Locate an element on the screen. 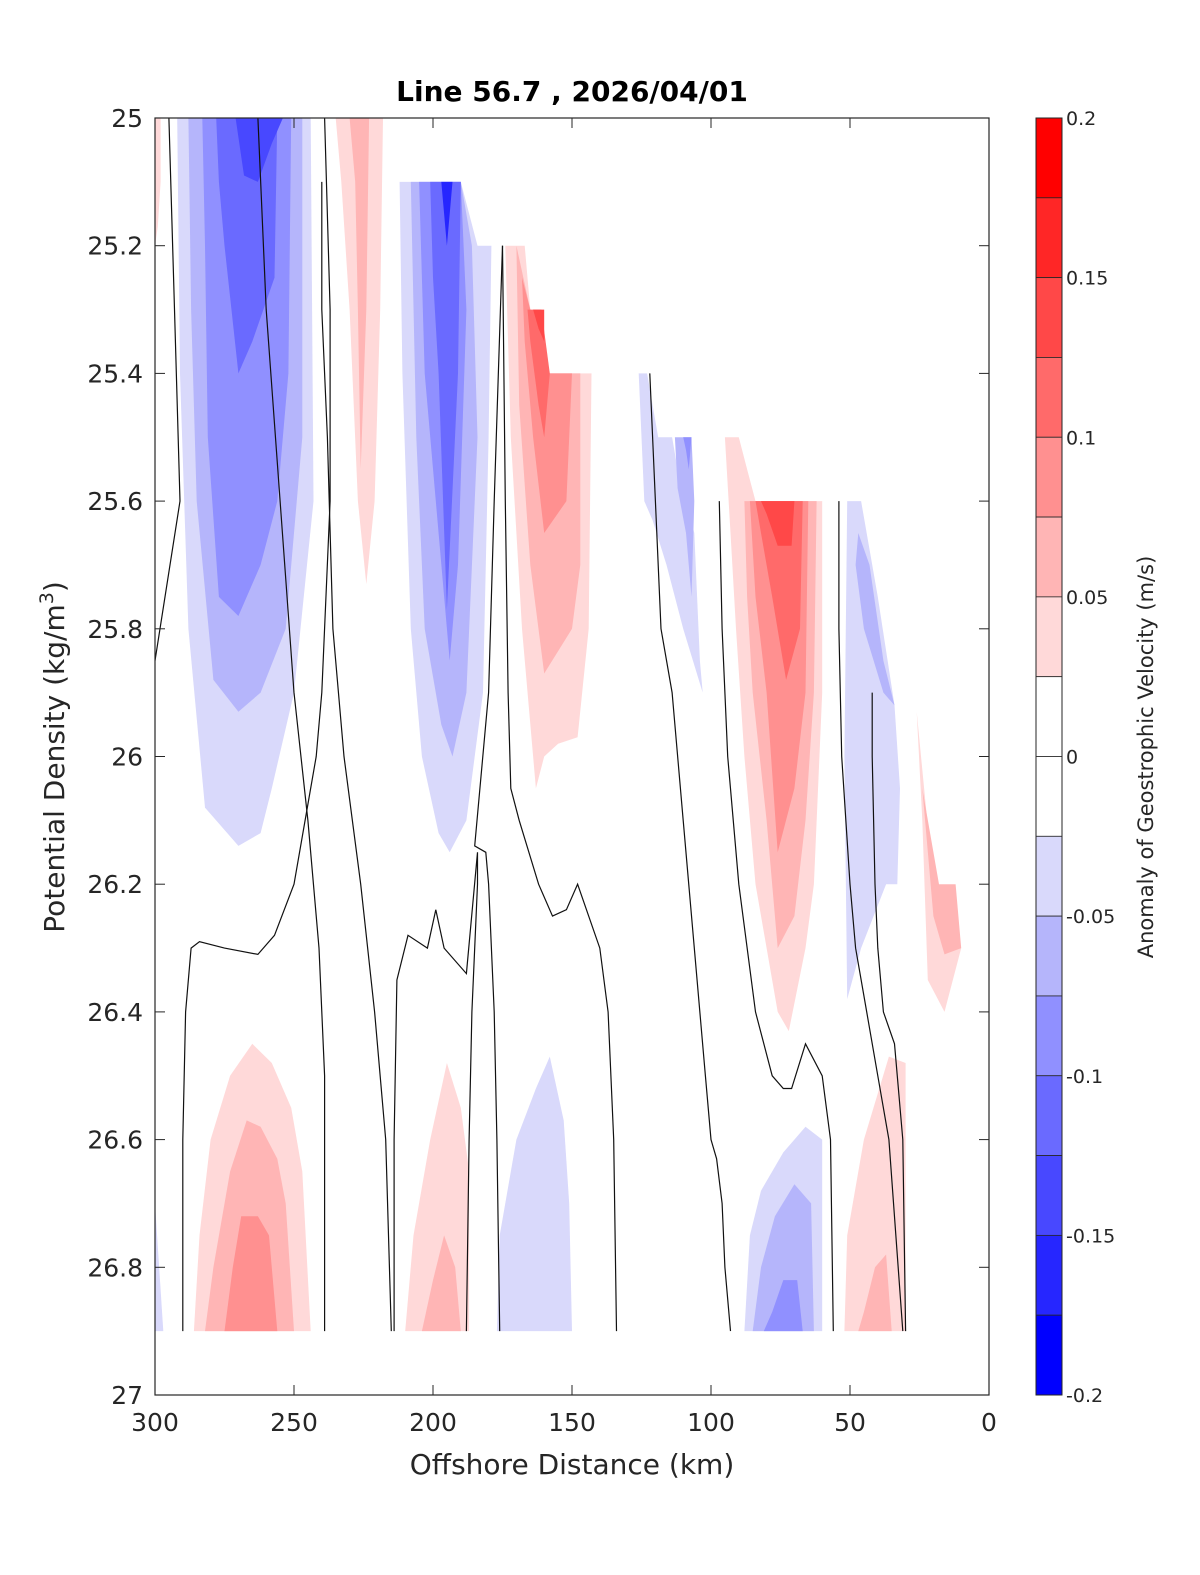 The width and height of the screenshot is (1200, 1575). colorbar-tick-label: 0.15 is located at coordinates (1087, 279).